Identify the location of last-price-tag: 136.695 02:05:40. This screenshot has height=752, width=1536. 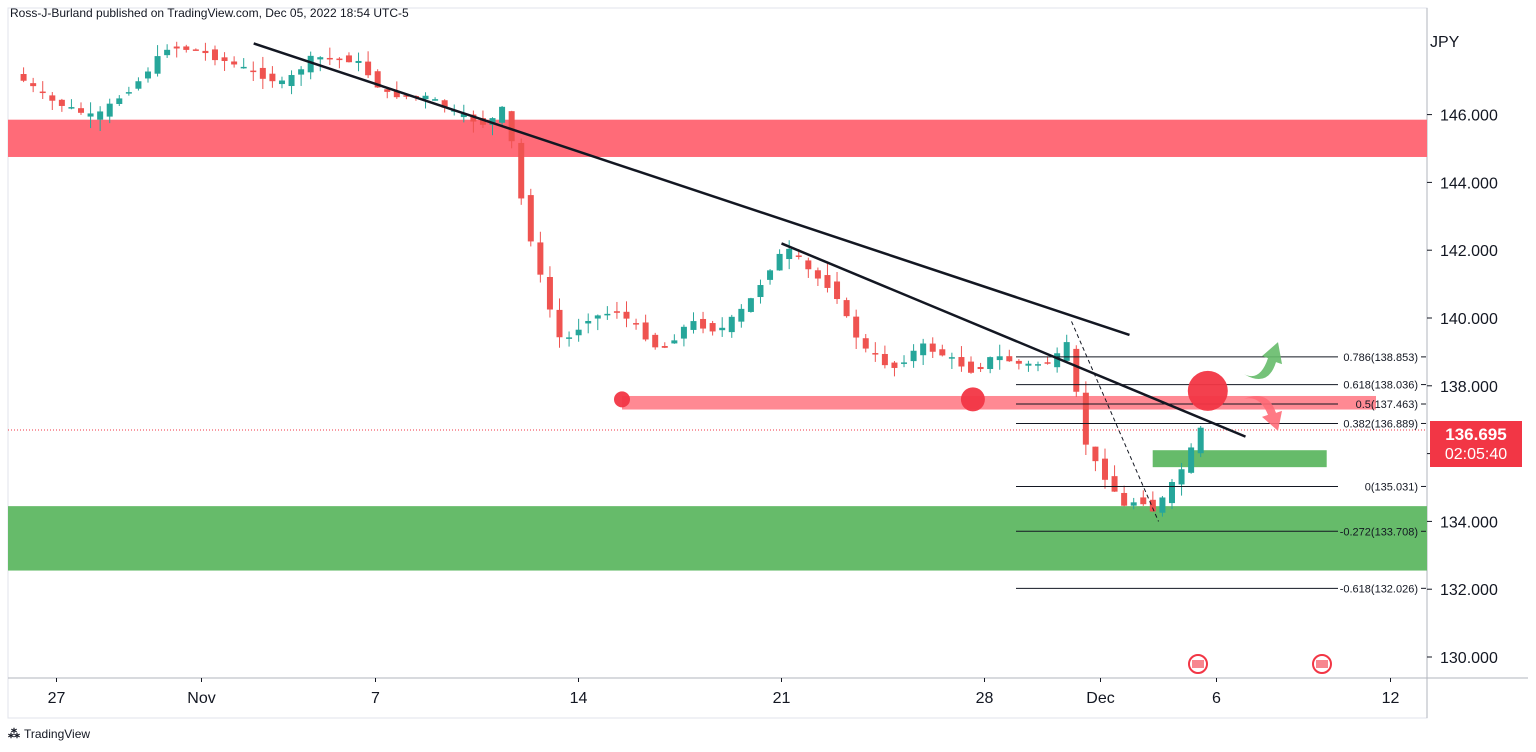
(1476, 444).